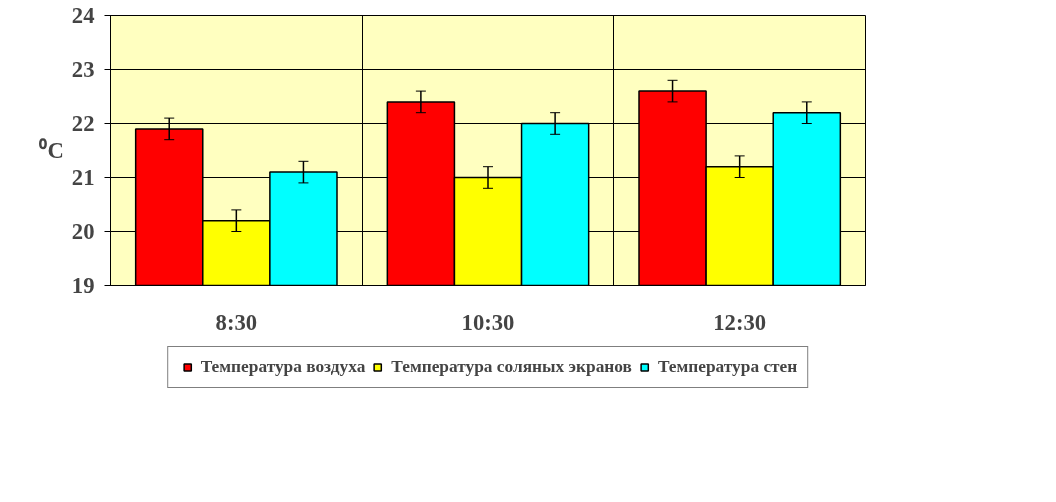 The height and width of the screenshot is (502, 1056). I want to click on legend-label: Температура соляных экранов, so click(511, 367).